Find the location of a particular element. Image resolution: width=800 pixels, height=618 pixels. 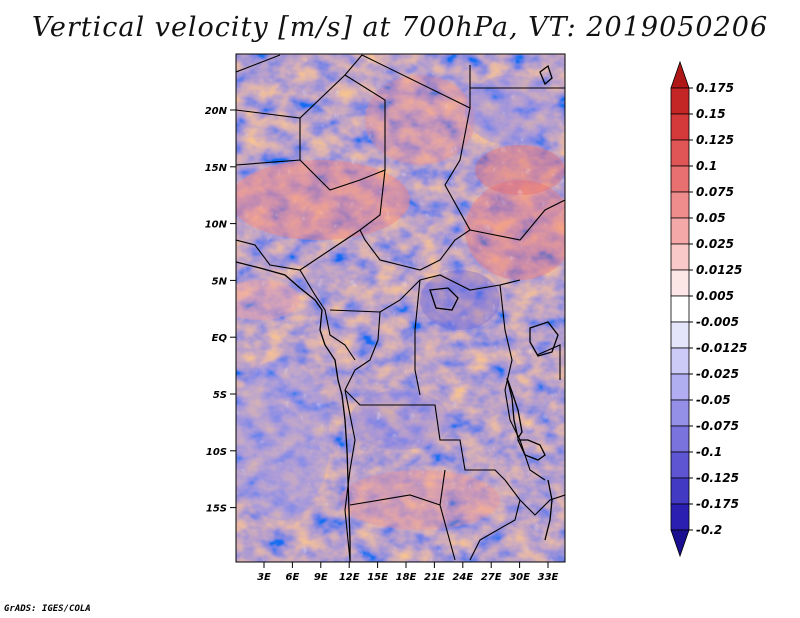

colorbar-label: -0.005 is located at coordinates (717, 322).